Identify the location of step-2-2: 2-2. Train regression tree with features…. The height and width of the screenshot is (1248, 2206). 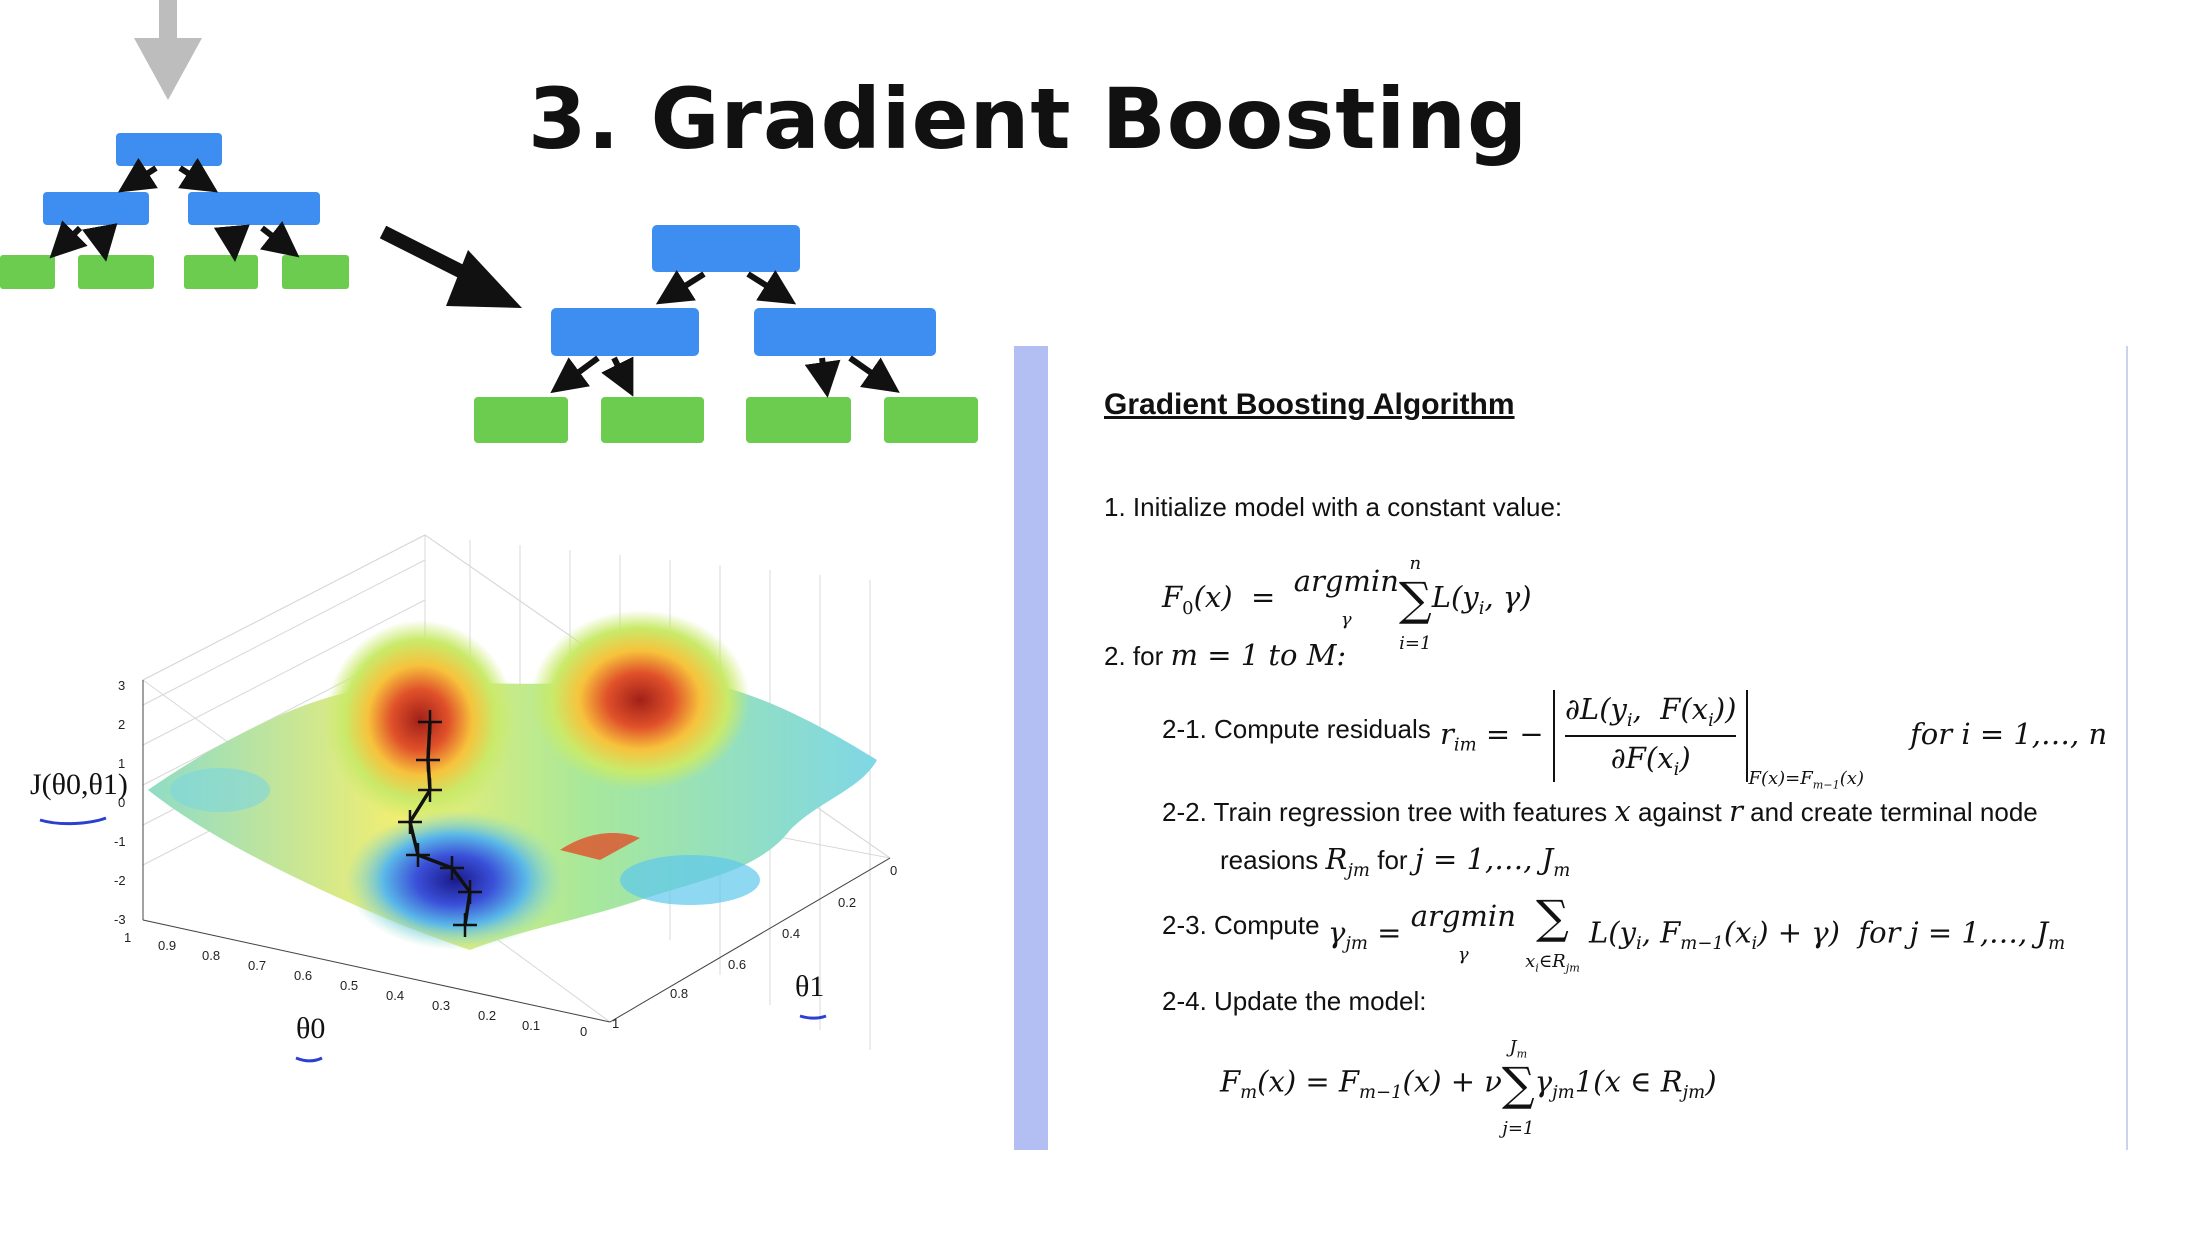
(1600, 811).